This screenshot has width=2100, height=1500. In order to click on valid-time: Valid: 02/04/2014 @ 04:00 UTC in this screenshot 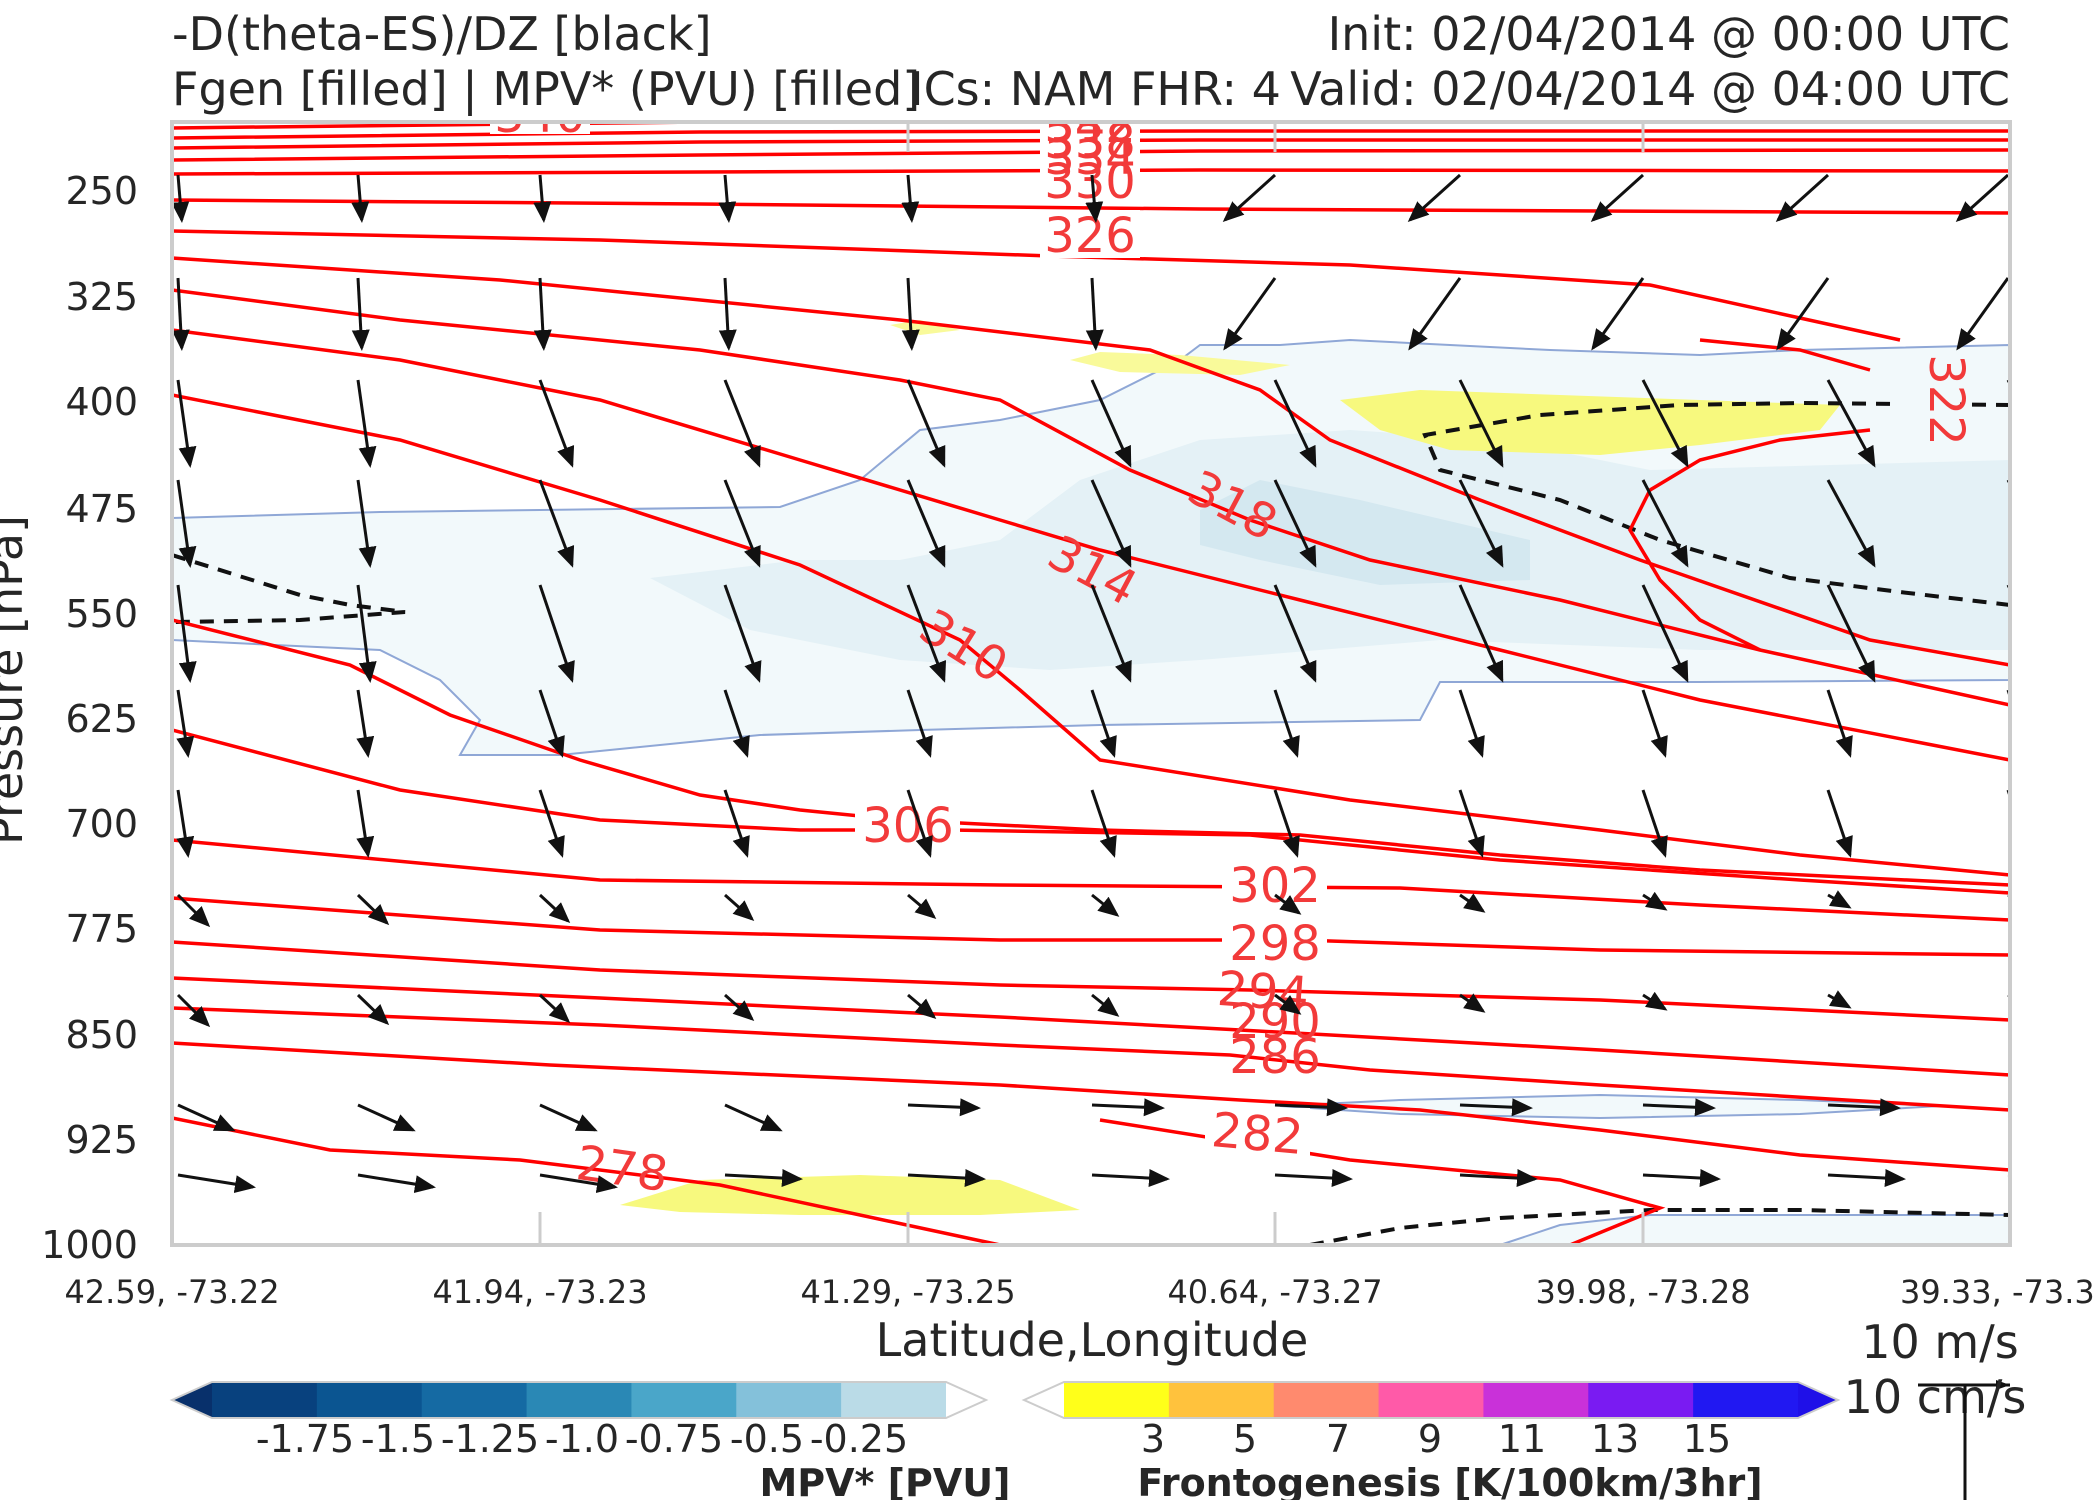, I will do `click(1650, 89)`.